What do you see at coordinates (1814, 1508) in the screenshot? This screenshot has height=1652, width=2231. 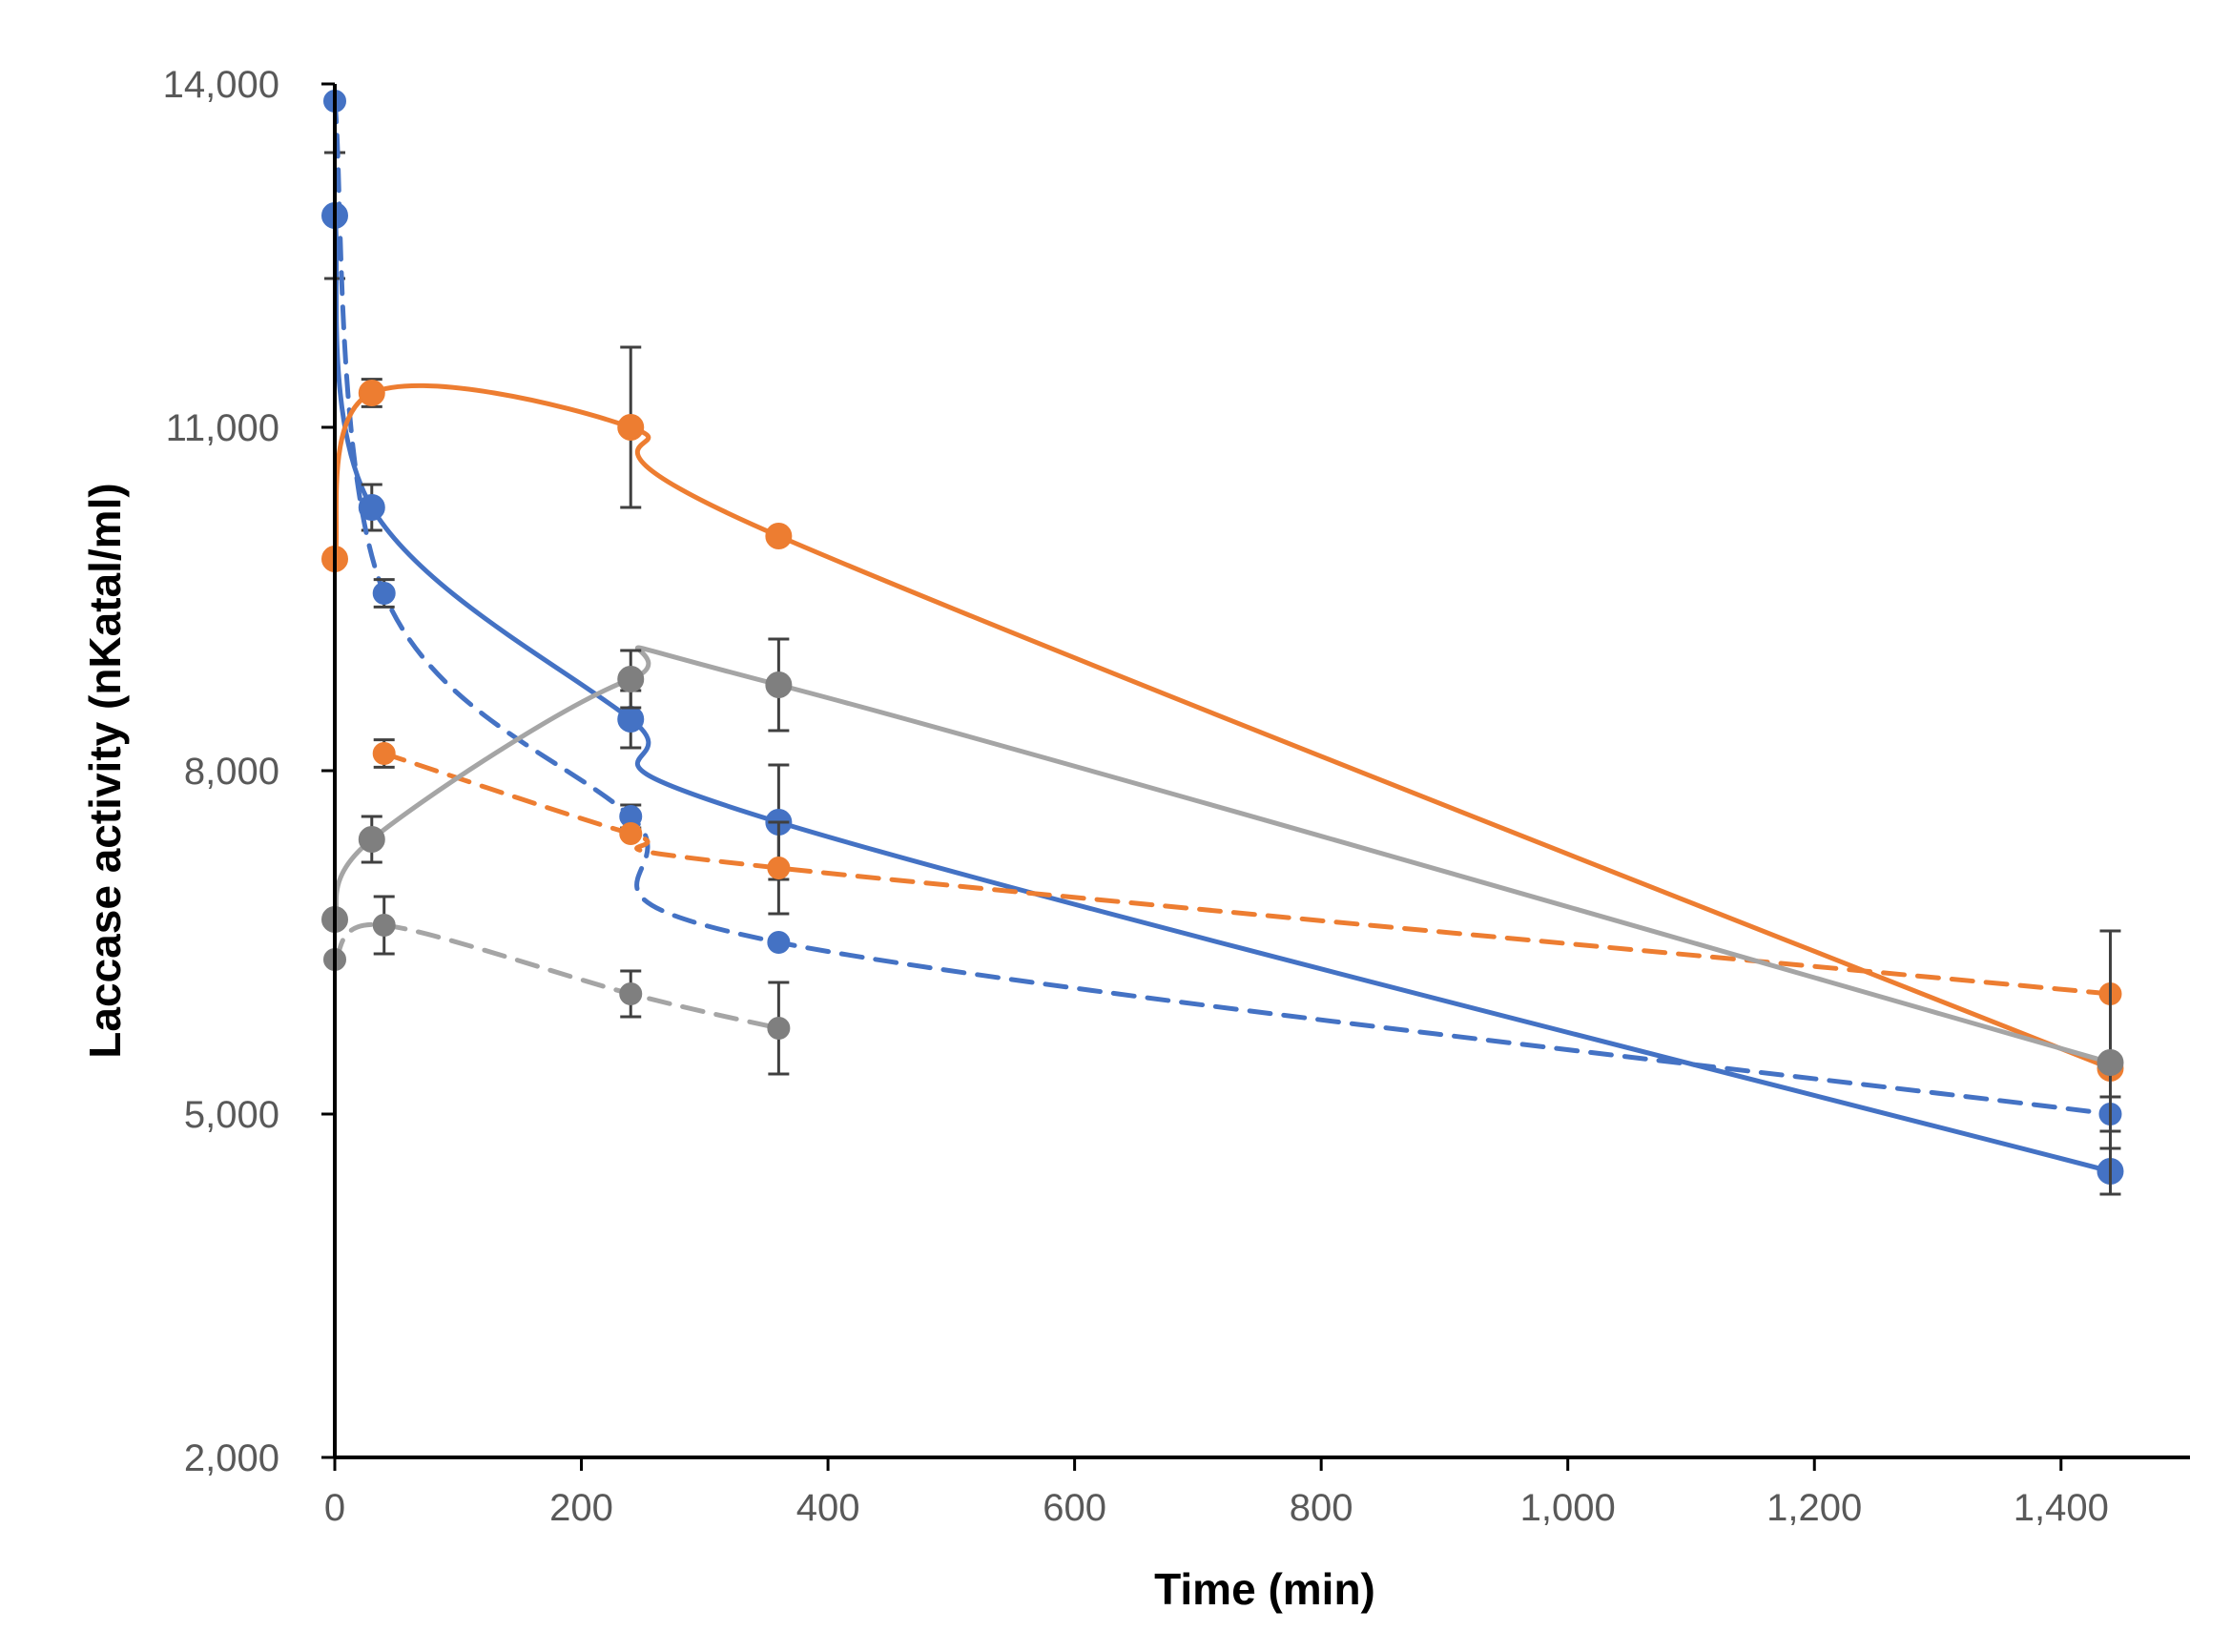 I see `x-tick-label: 1,200` at bounding box center [1814, 1508].